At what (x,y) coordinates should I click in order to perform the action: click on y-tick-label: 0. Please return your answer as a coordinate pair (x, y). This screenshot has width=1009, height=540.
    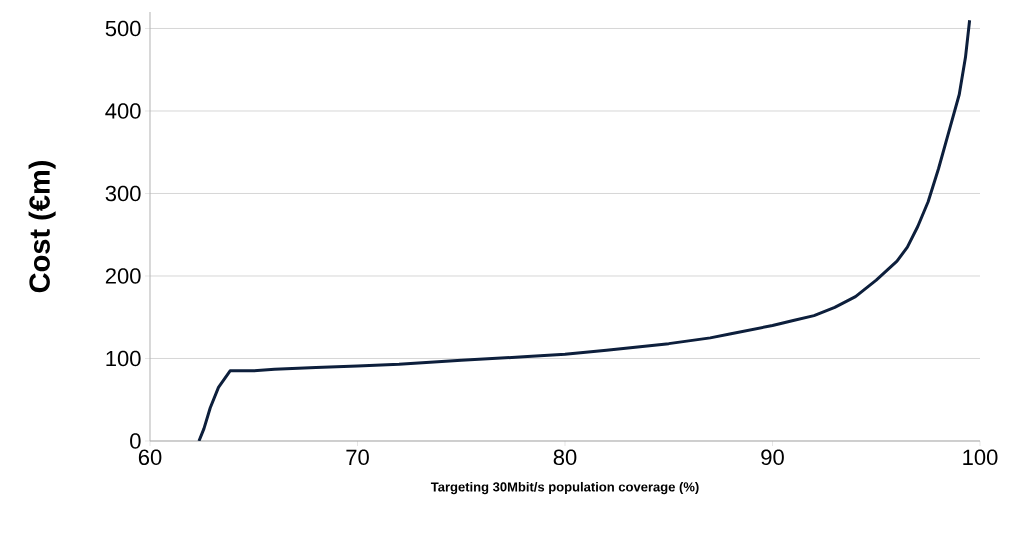
    Looking at the image, I should click on (135, 441).